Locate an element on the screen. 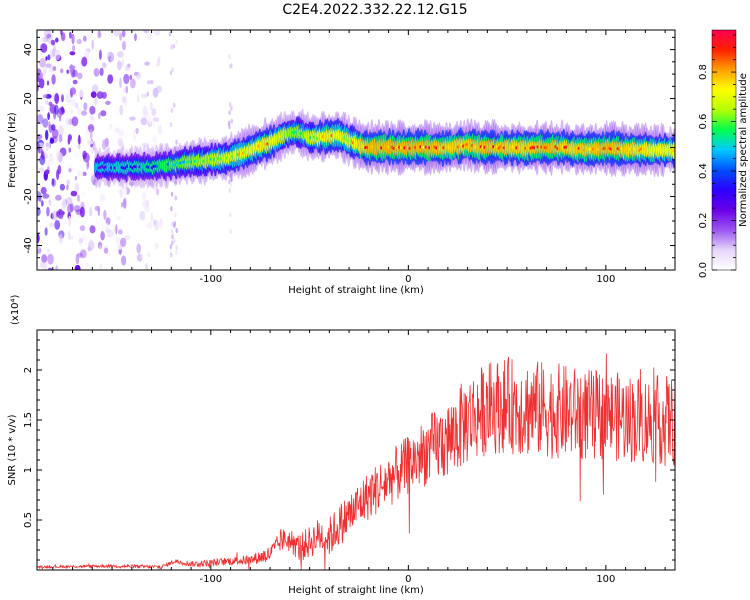  colorbar-ticks: 0.0 0.2 0.4 0.6 0.8 is located at coordinates (717, 156).